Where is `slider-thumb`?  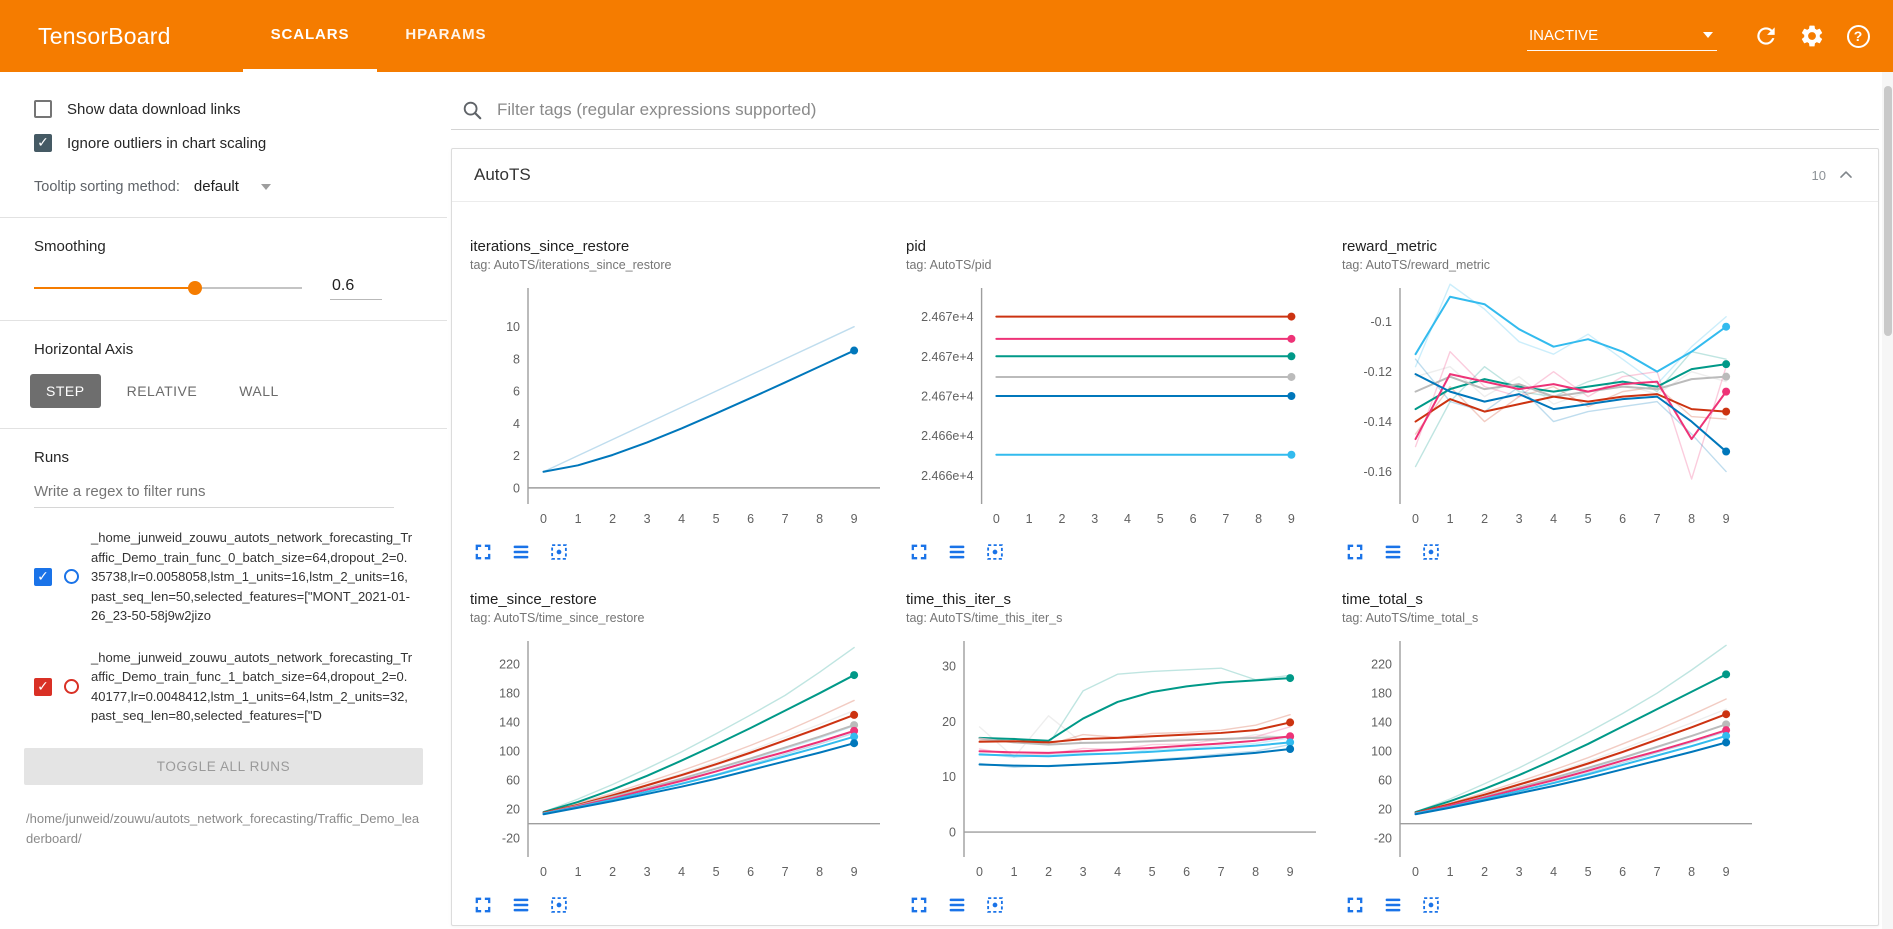 slider-thumb is located at coordinates (194, 287).